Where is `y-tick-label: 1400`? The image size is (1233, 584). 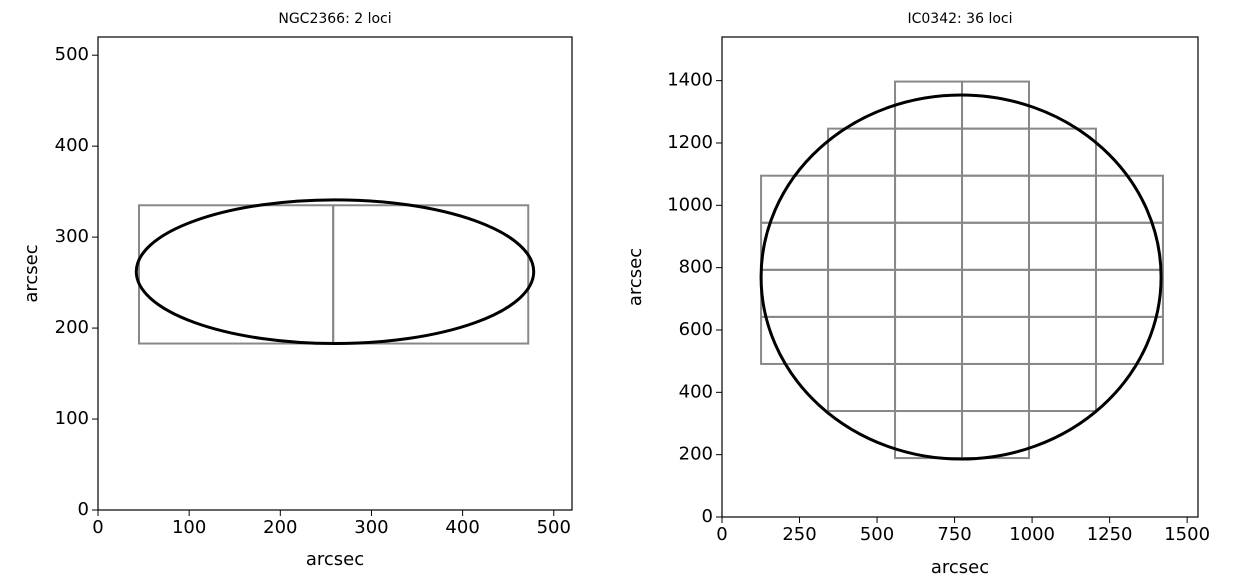
y-tick-label: 1400 is located at coordinates (690, 80).